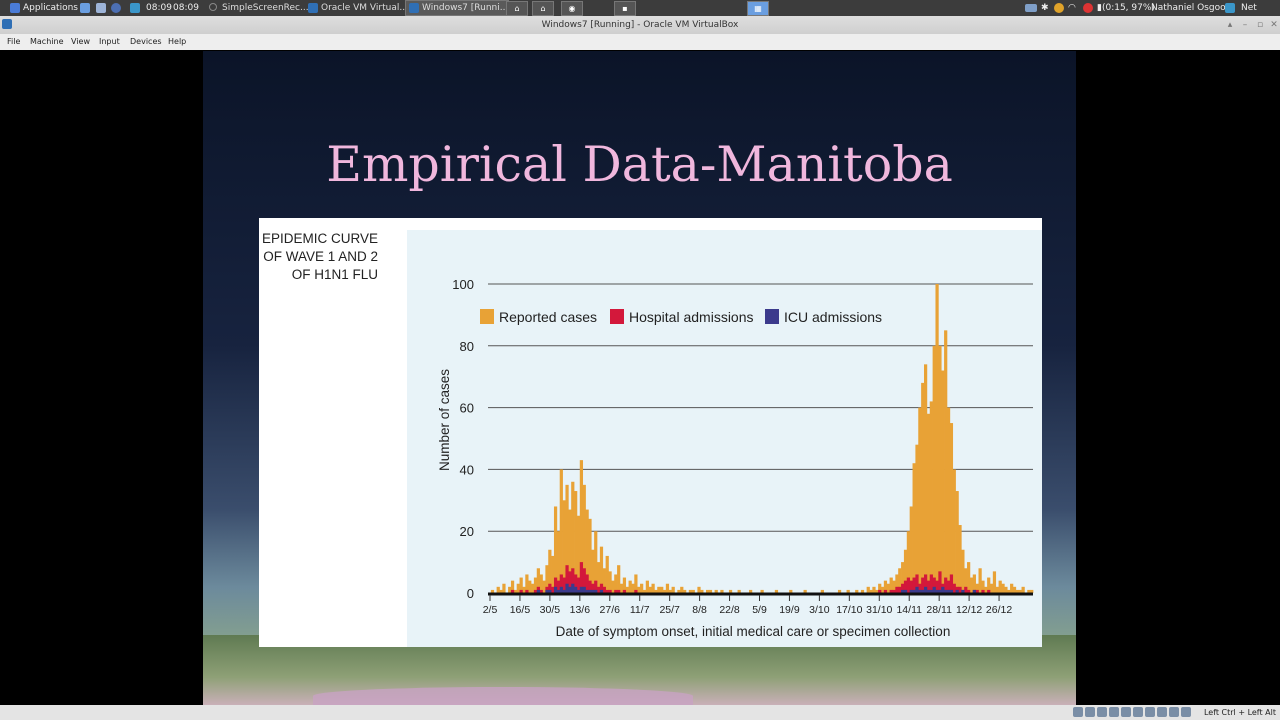 Image resolution: width=1280 pixels, height=720 pixels. I want to click on close-button: ✕, so click(1274, 25).